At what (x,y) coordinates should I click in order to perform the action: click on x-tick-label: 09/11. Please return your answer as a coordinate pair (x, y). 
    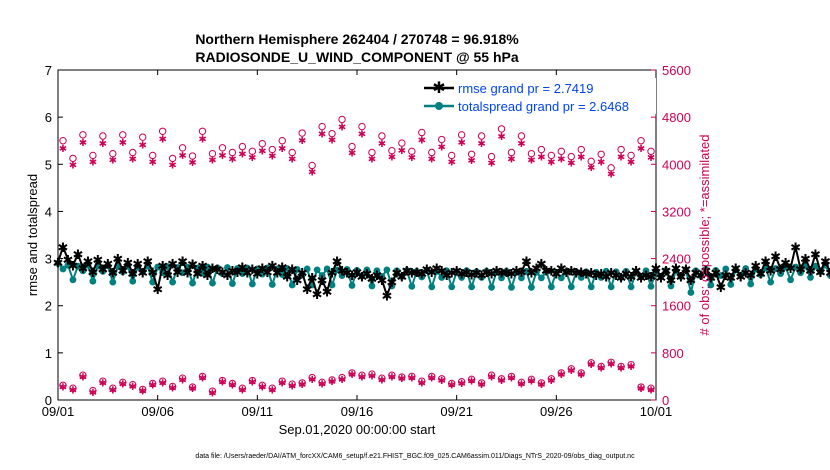
    Looking at the image, I should click on (258, 411).